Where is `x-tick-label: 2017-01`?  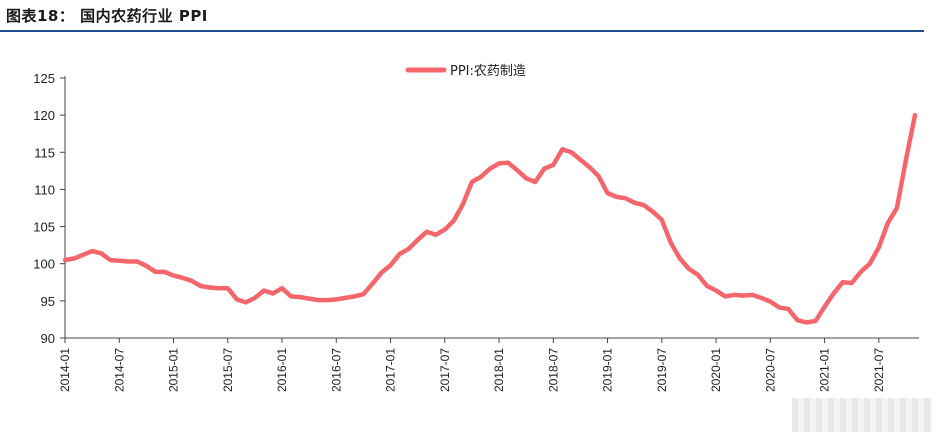 x-tick-label: 2017-01 is located at coordinates (391, 370).